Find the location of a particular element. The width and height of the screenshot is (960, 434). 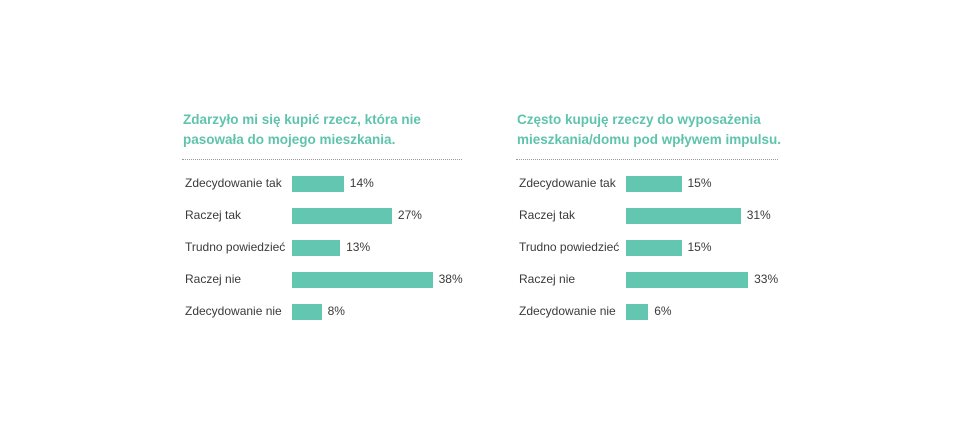

bar-row: Raczej nie 33% is located at coordinates (666, 279).